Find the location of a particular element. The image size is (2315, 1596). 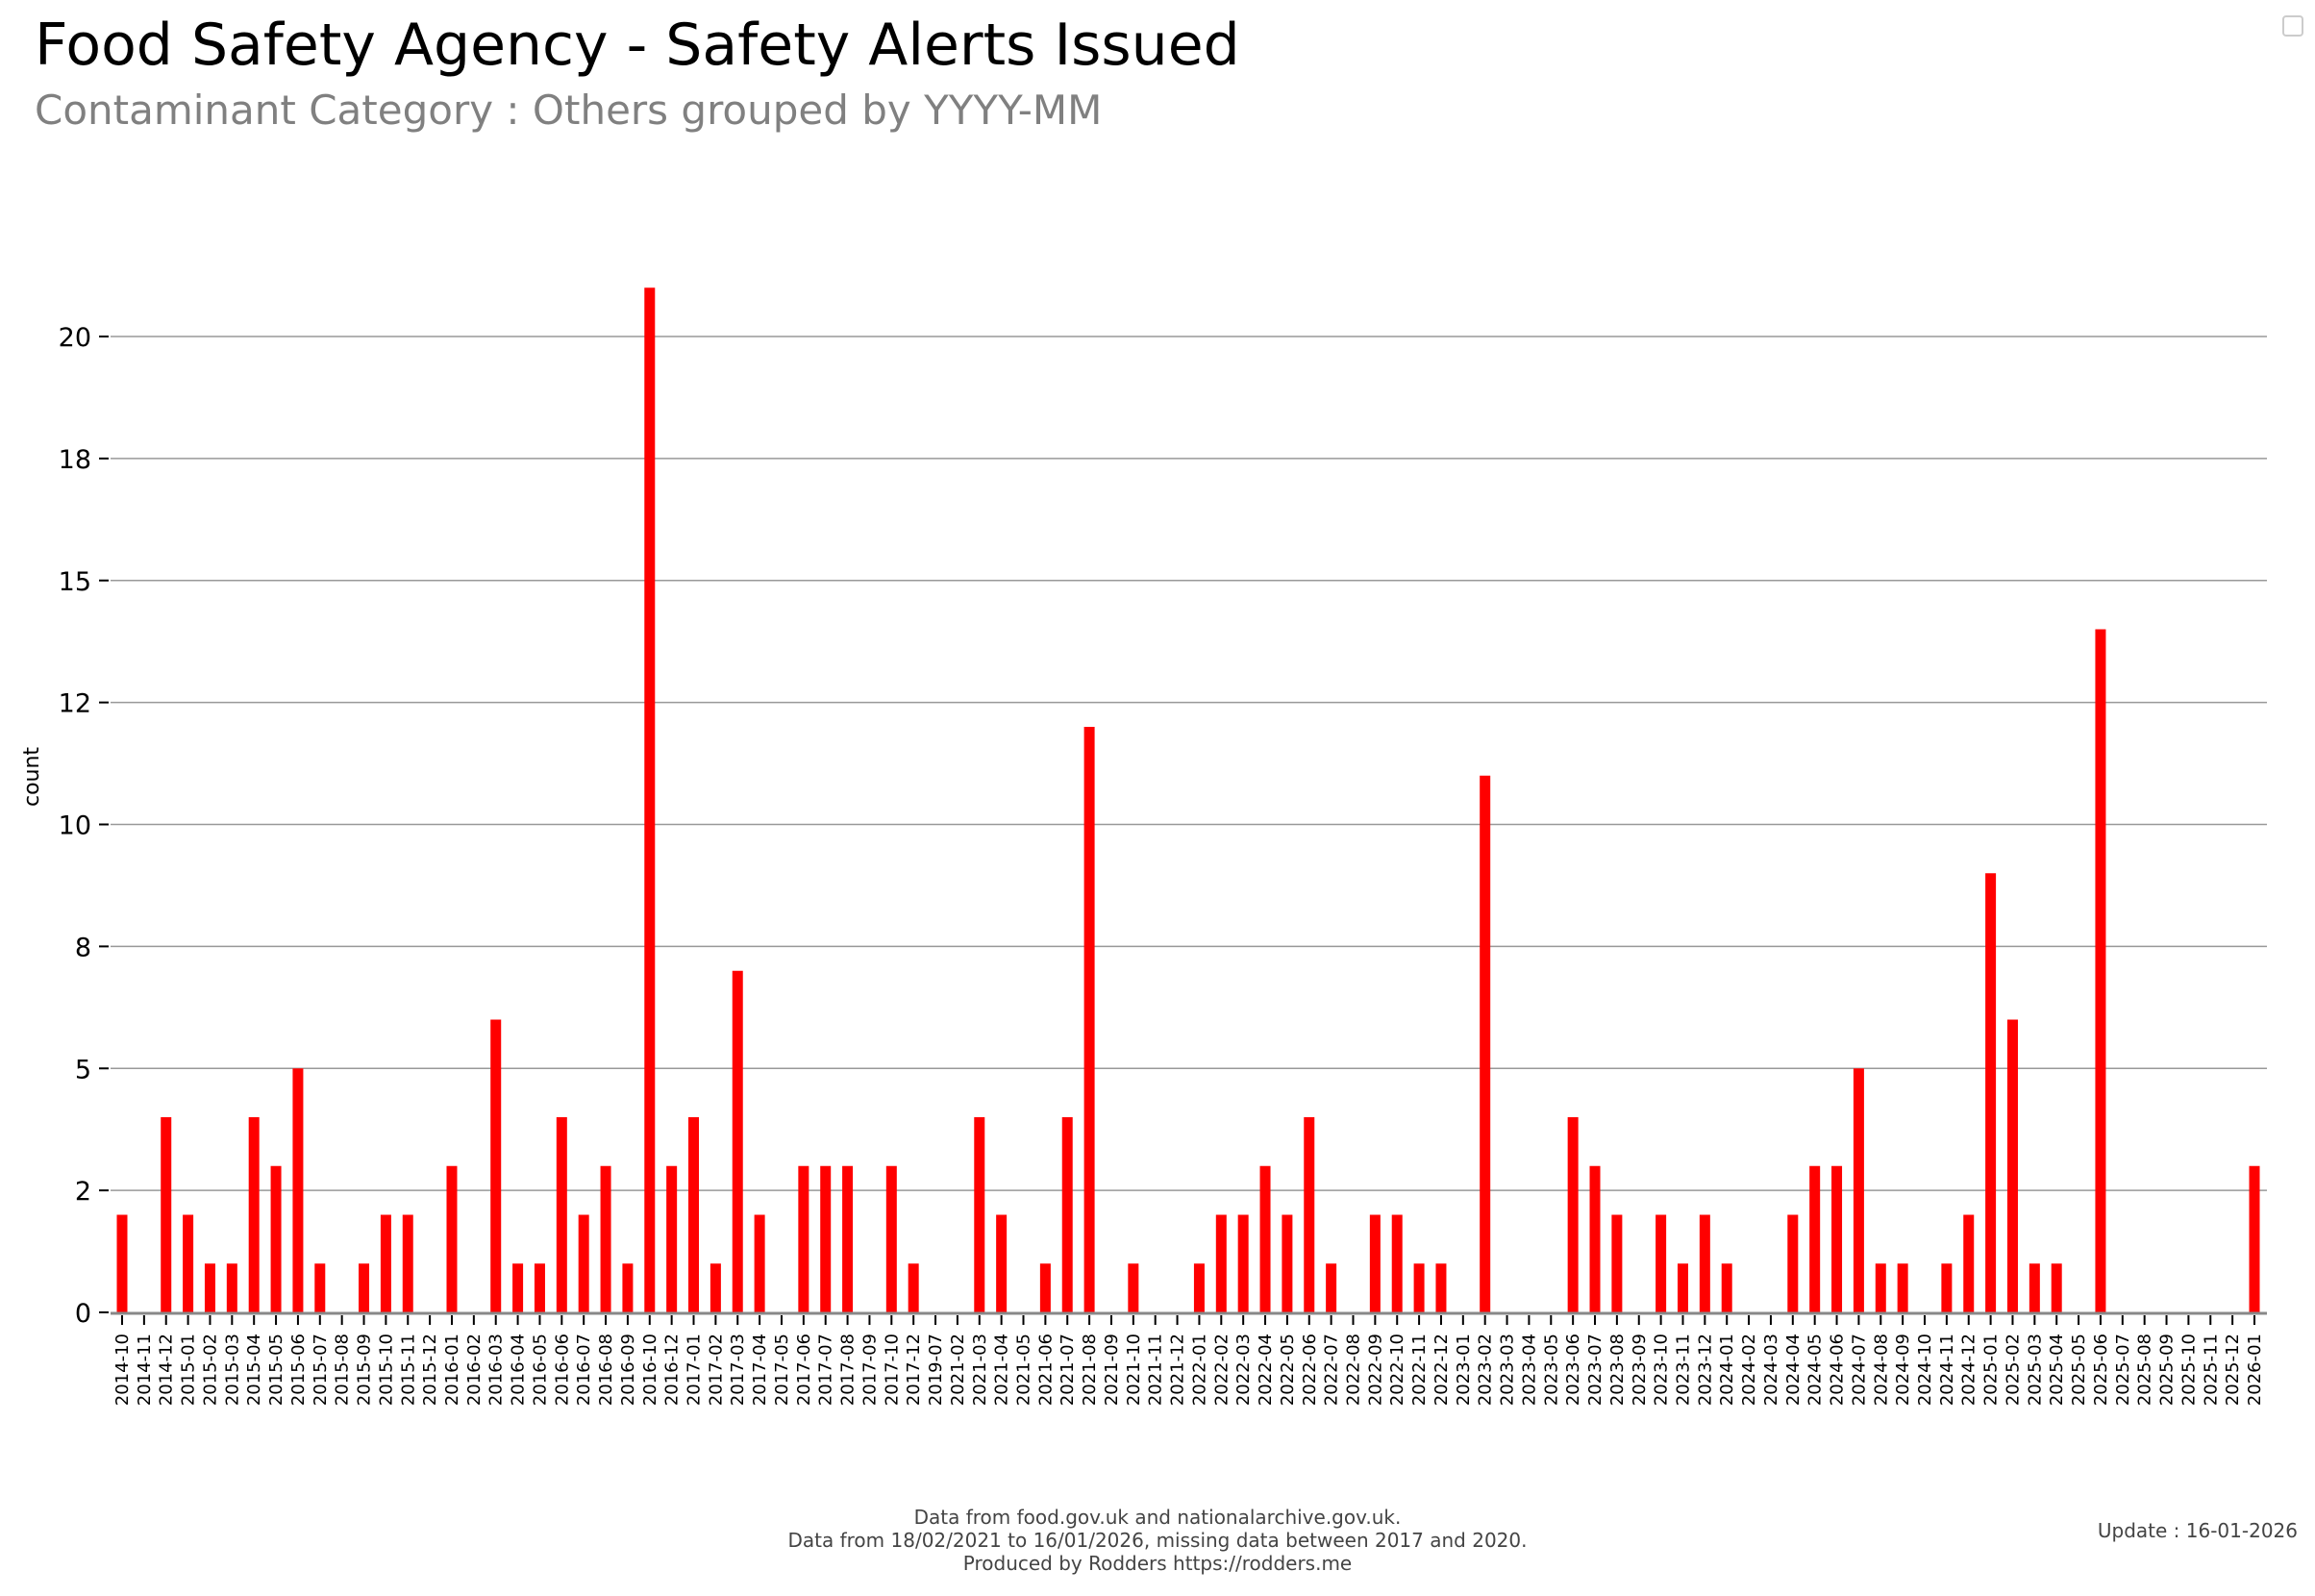

update-date: Update : 16-01-2026 is located at coordinates (2197, 1530).